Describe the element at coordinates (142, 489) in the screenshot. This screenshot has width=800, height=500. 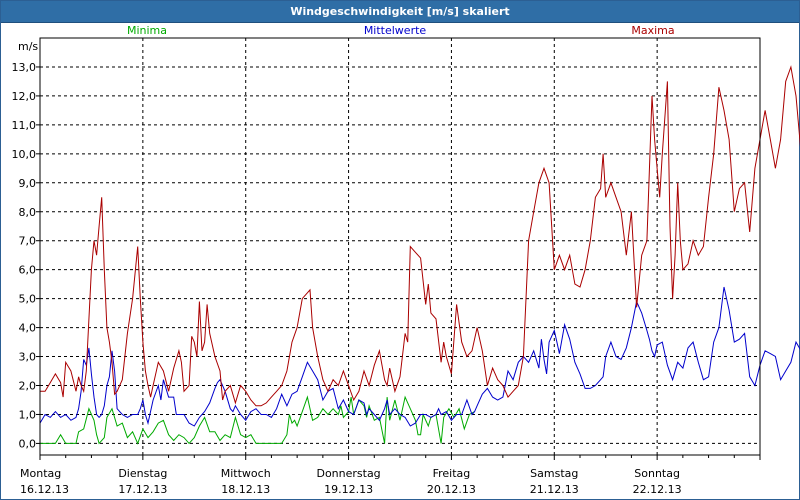
I see `x-date-label: 17.12.13` at that location.